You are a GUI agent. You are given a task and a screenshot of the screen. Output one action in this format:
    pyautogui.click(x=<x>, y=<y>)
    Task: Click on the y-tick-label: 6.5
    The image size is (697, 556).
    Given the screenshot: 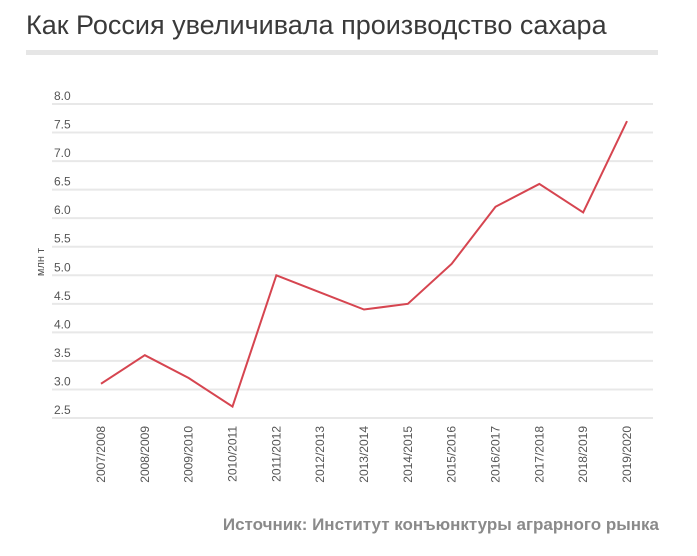 What is the action you would take?
    pyautogui.click(x=62, y=182)
    